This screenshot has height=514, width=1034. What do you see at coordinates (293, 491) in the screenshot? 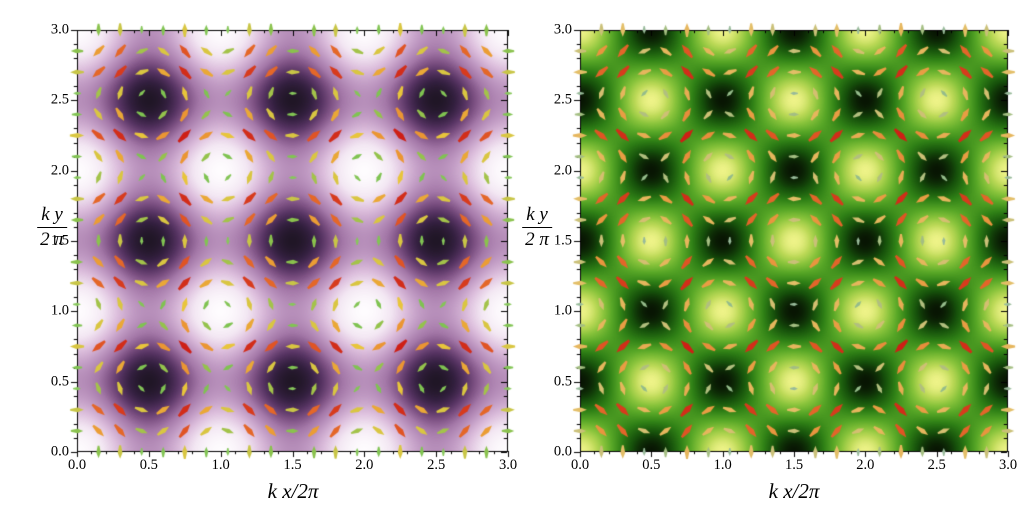
I see `x-axis-label-left: k x/2π` at bounding box center [293, 491].